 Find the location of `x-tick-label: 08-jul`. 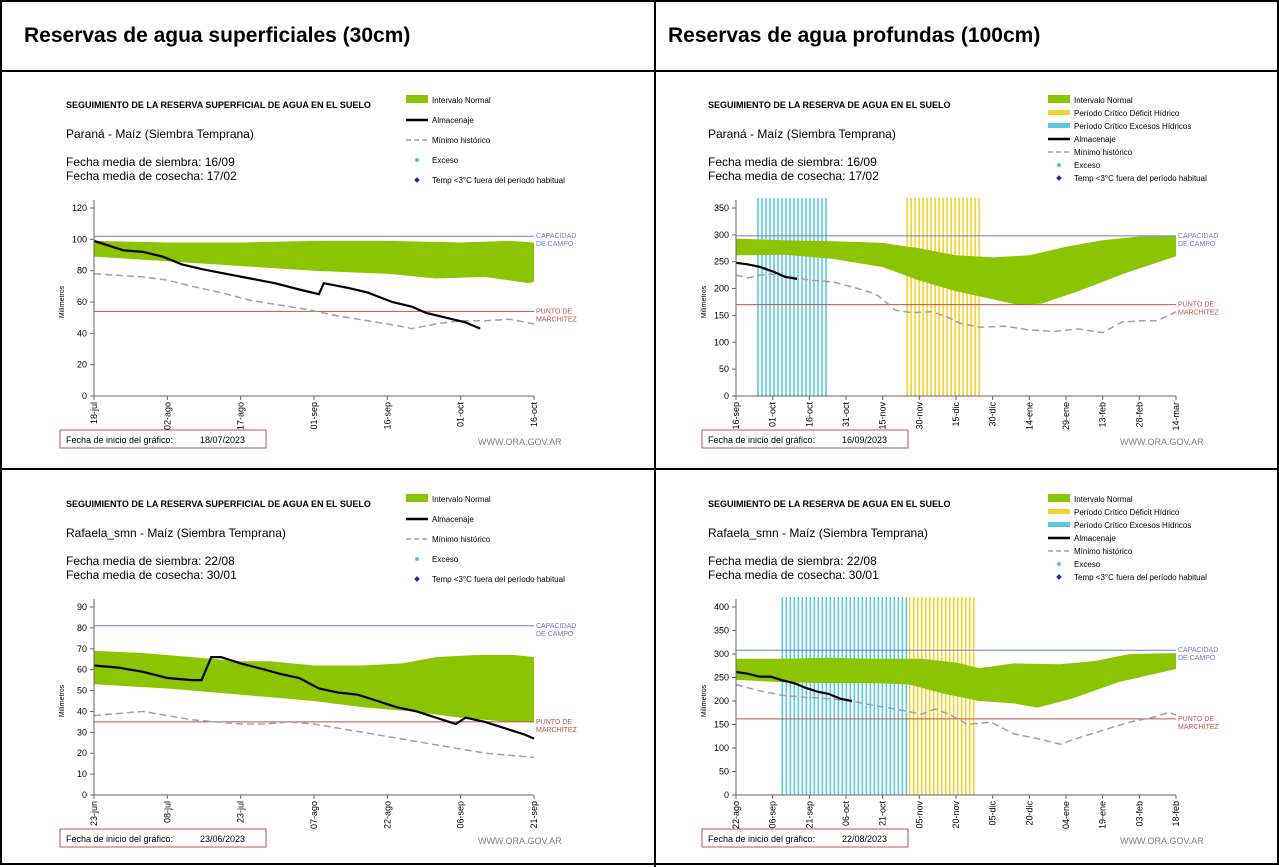

x-tick-label: 08-jul is located at coordinates (167, 812).